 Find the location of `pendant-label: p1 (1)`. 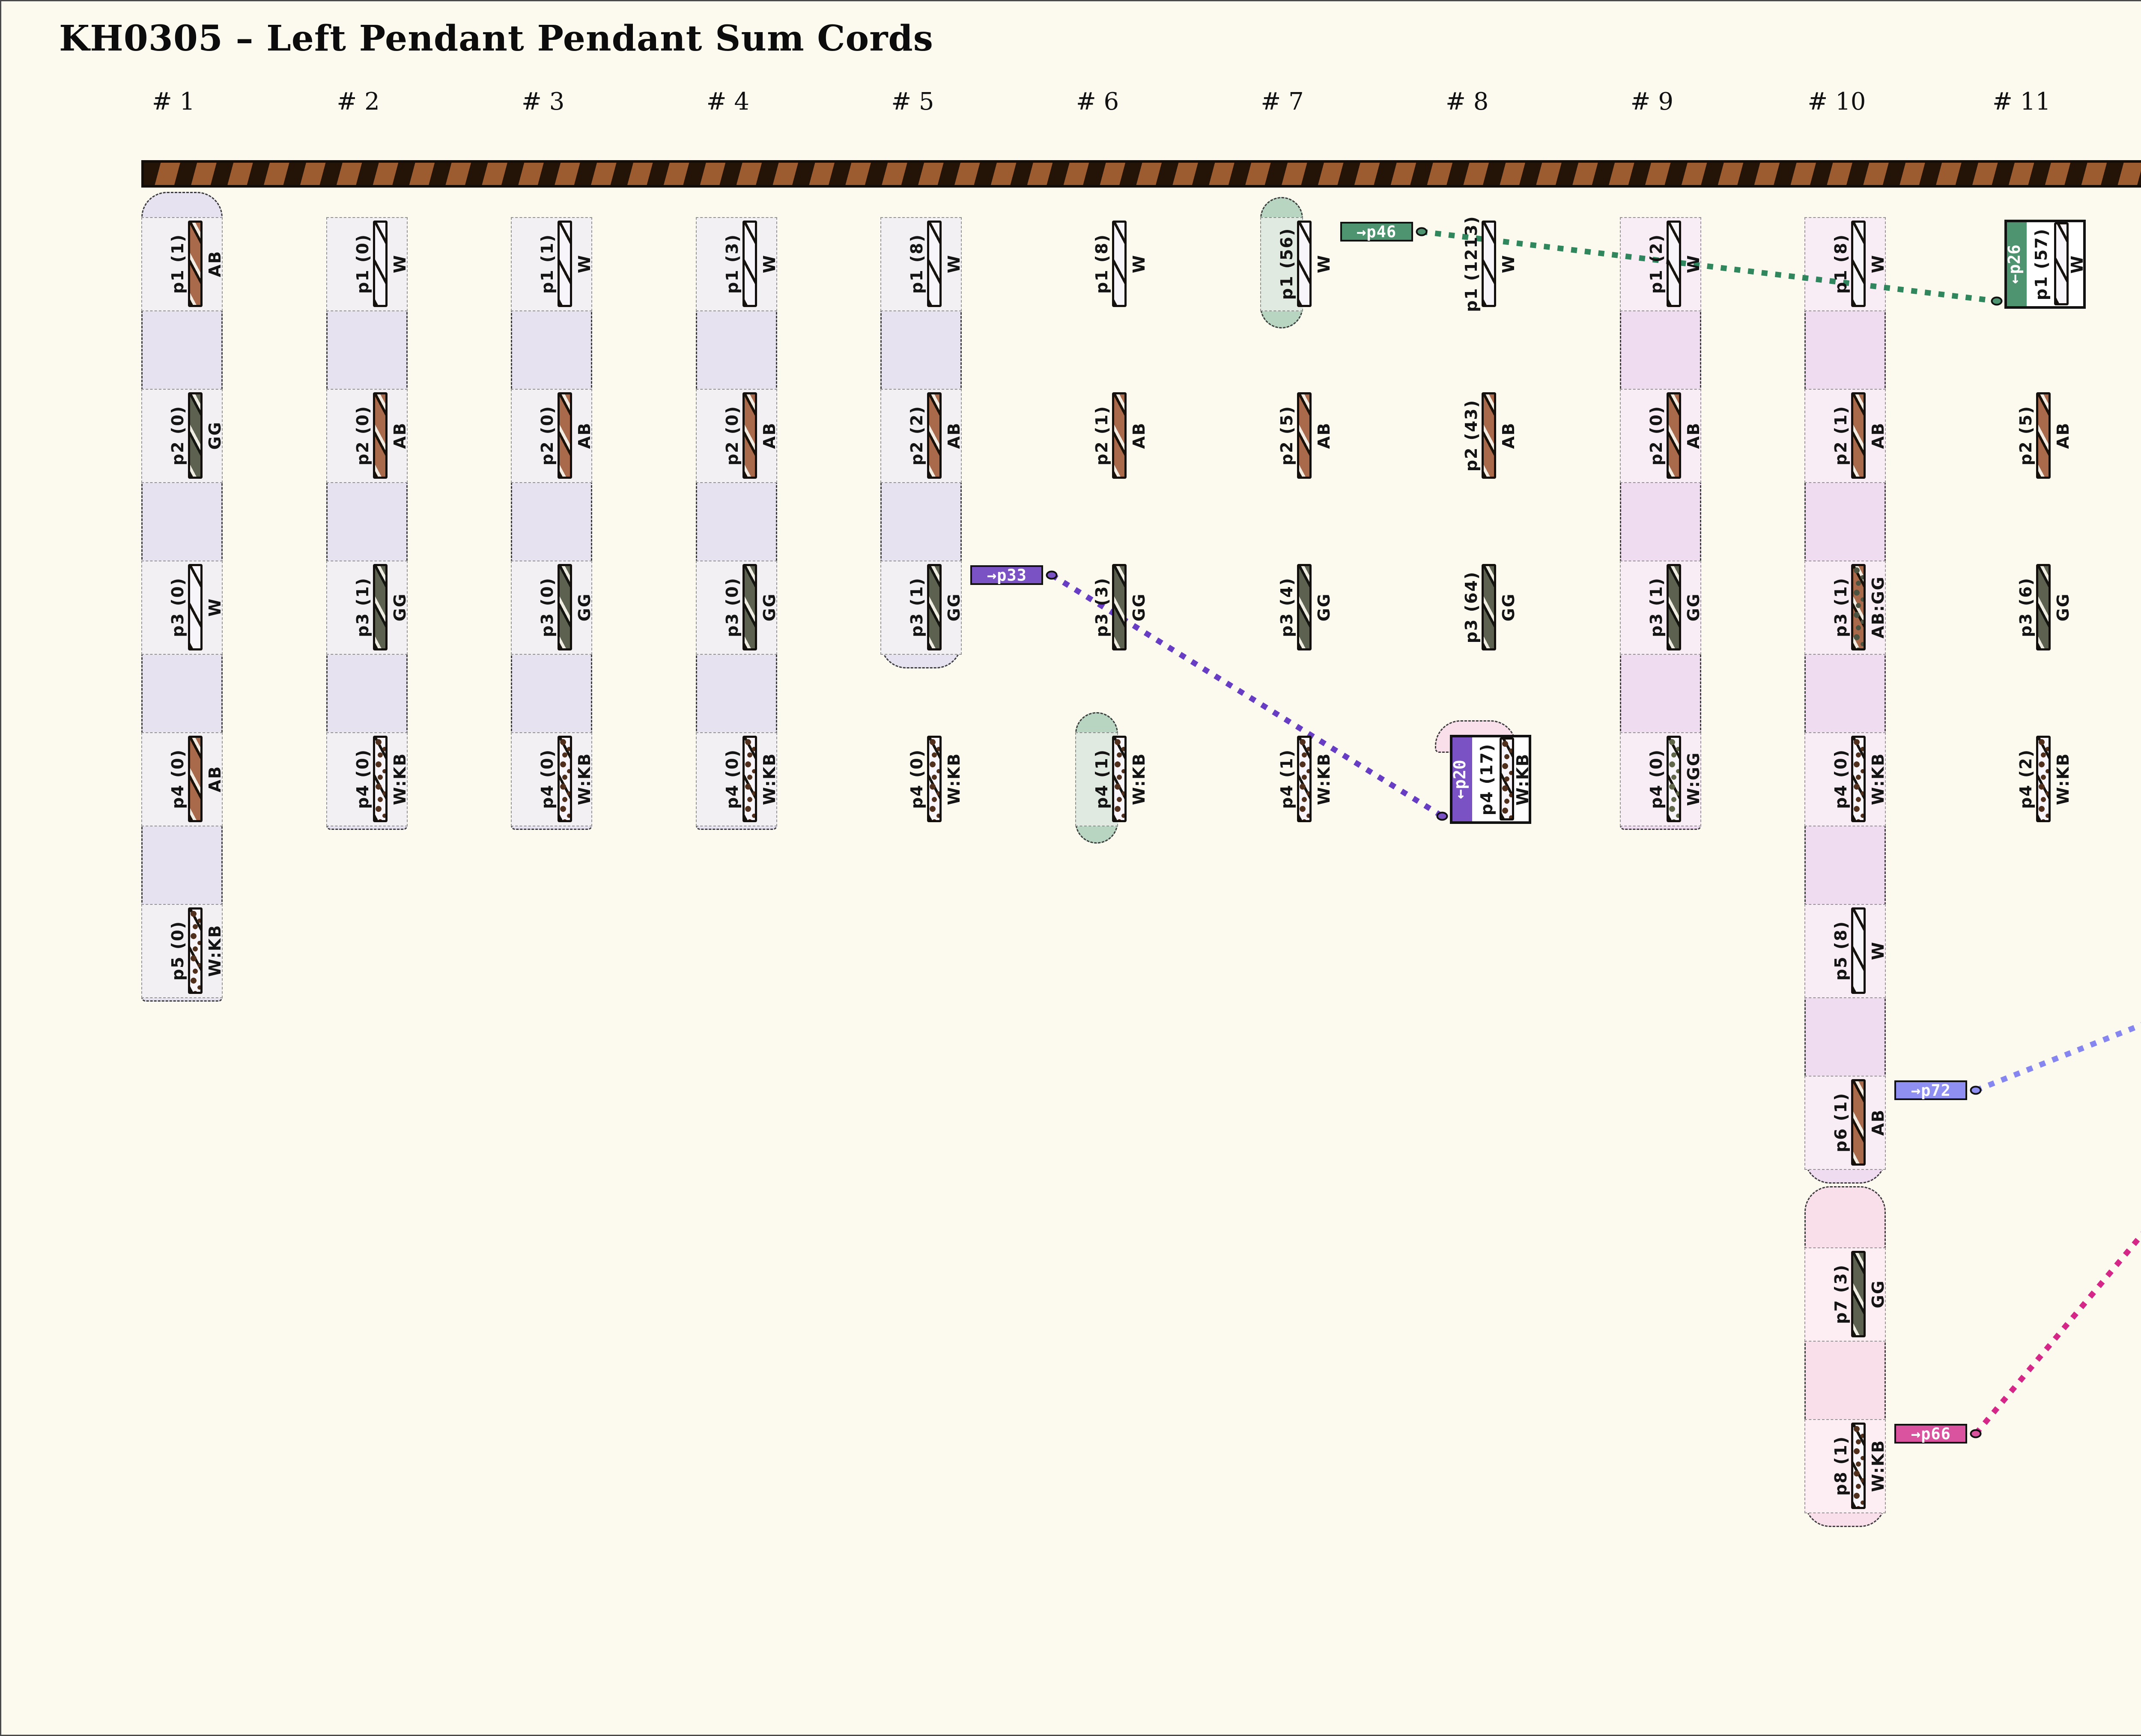

pendant-label: p1 (1) is located at coordinates (177, 263).